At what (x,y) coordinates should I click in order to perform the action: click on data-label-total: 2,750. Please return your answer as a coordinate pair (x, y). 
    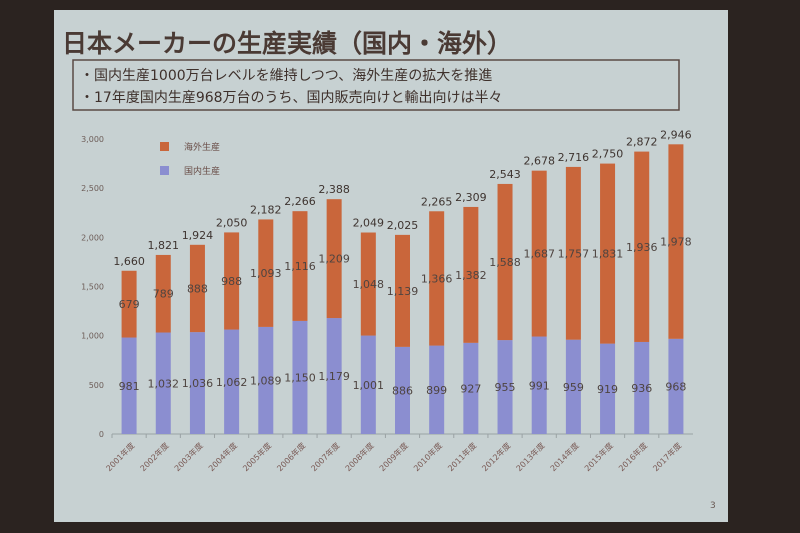
    Looking at the image, I should click on (608, 154).